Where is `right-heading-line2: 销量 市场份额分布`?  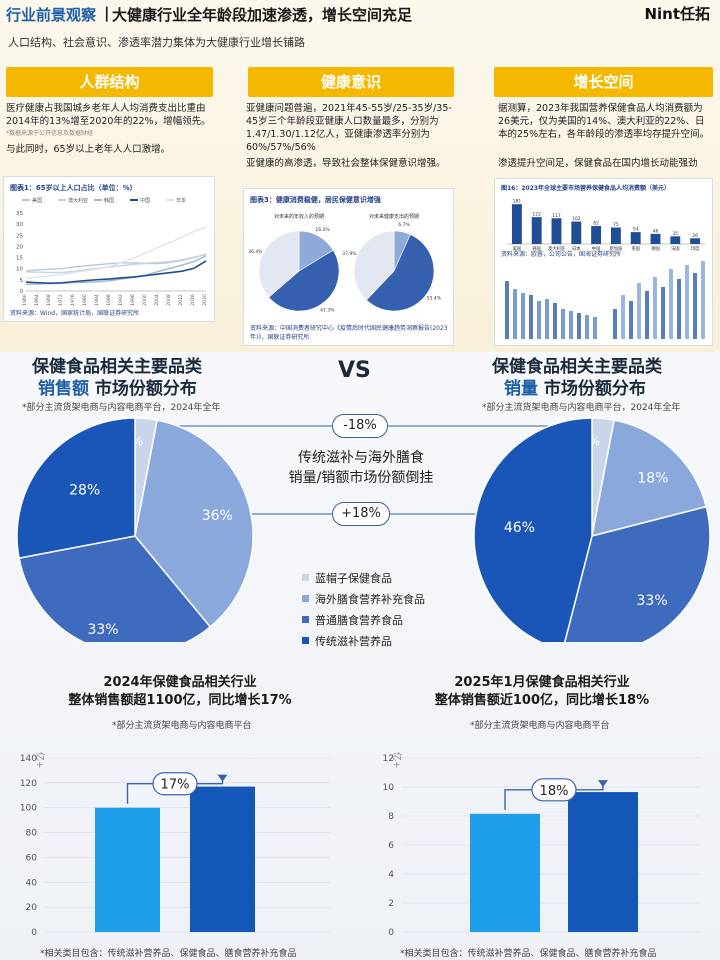 right-heading-line2: 销量 市场份额分布 is located at coordinates (575, 386).